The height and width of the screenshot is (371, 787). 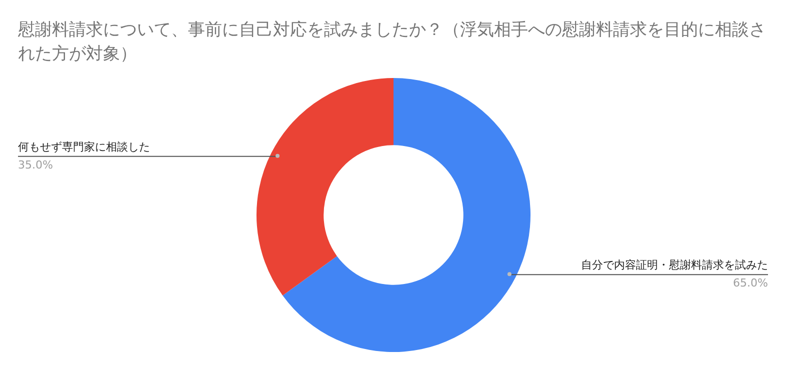 What do you see at coordinates (750, 283) in the screenshot?
I see `data-label: 65.0%` at bounding box center [750, 283].